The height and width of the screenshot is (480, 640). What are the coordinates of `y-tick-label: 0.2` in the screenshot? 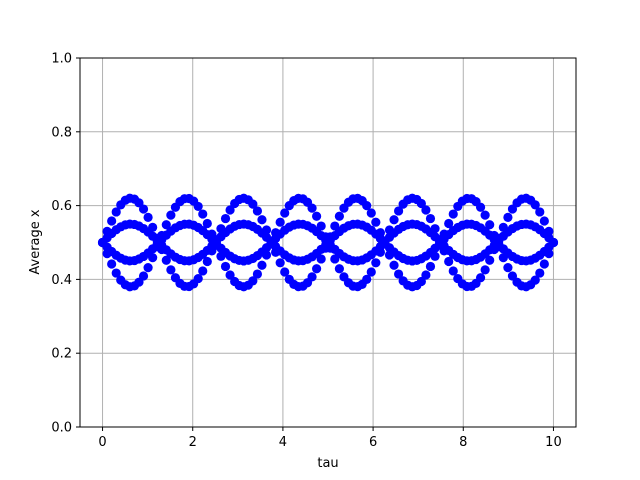 It's located at (61, 354).